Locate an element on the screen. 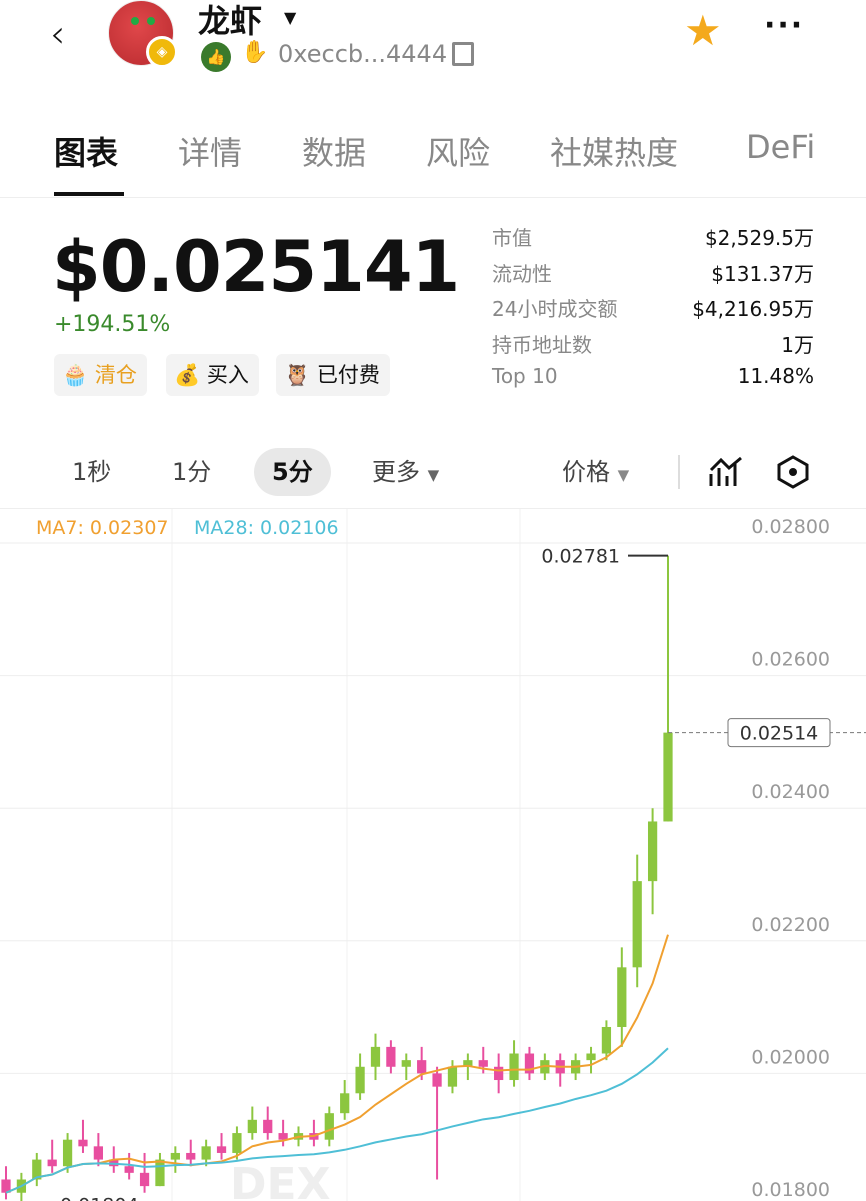 The height and width of the screenshot is (1201, 866). y-tick-label: 0.02400 is located at coordinates (790, 792).